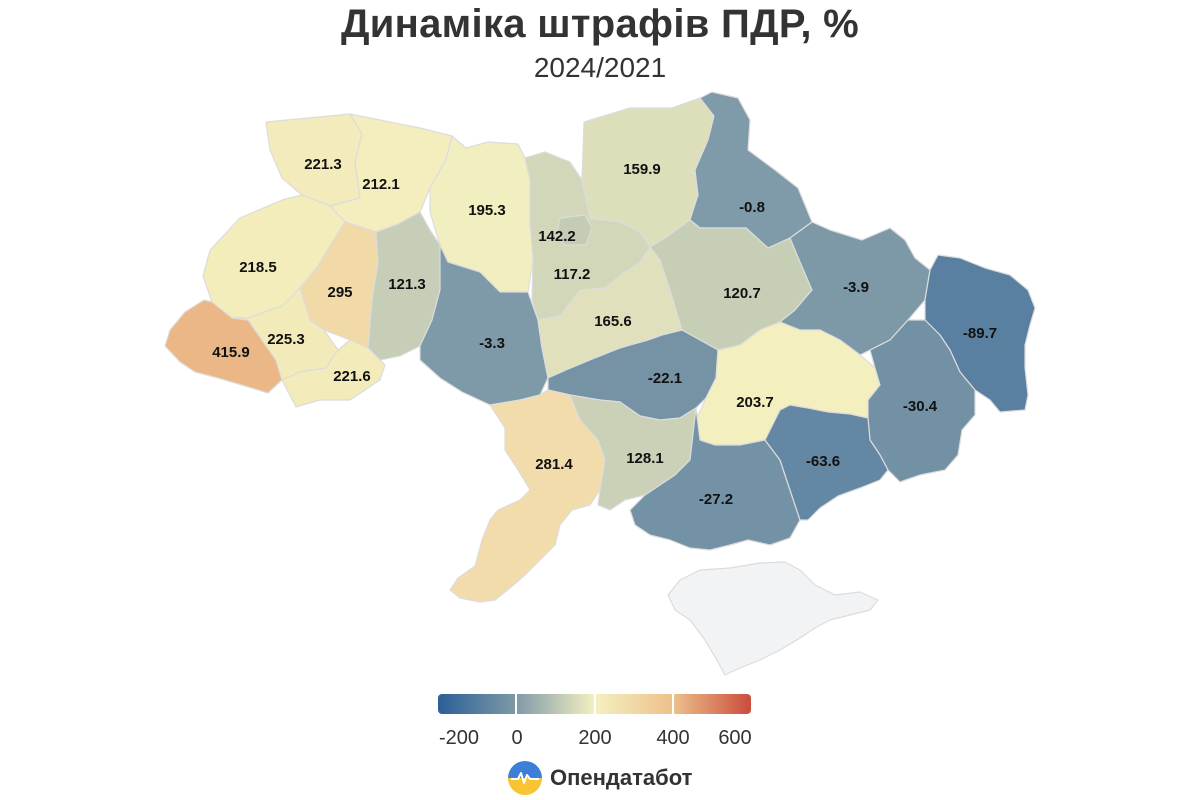 The width and height of the screenshot is (1200, 800). What do you see at coordinates (381, 184) in the screenshot?
I see `region-label-rivne: 212.1` at bounding box center [381, 184].